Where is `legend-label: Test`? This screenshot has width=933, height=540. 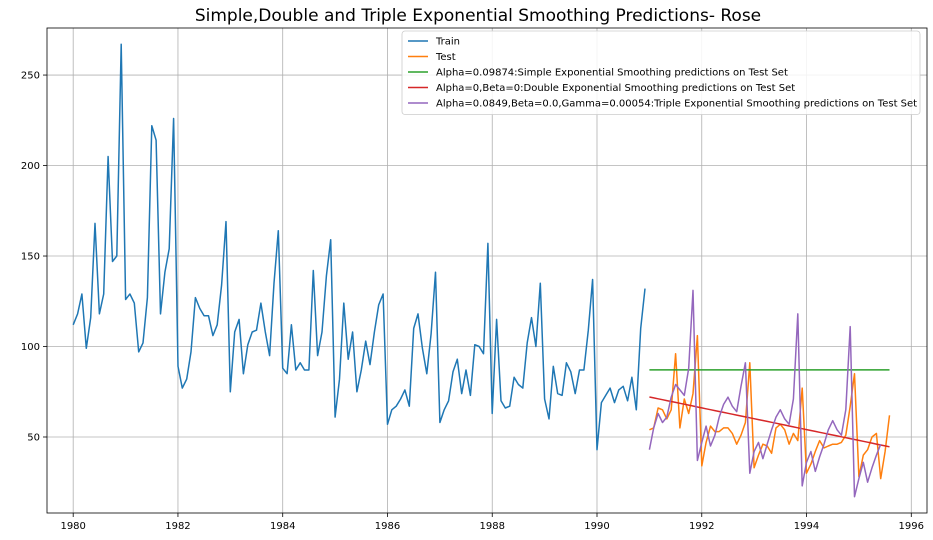
legend-label: Test is located at coordinates (445, 57).